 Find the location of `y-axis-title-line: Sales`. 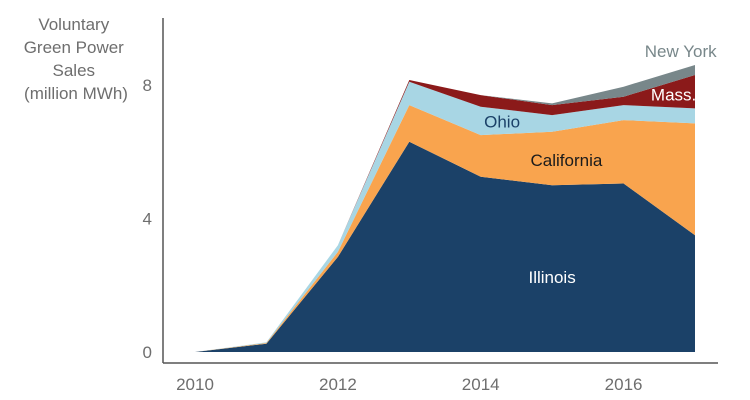

y-axis-title-line: Sales is located at coordinates (74, 70).